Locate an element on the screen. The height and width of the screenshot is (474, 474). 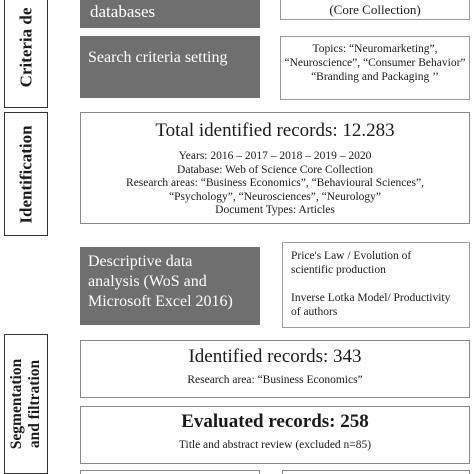
core-collection-box: (Core Collection) is located at coordinates (375, 10).